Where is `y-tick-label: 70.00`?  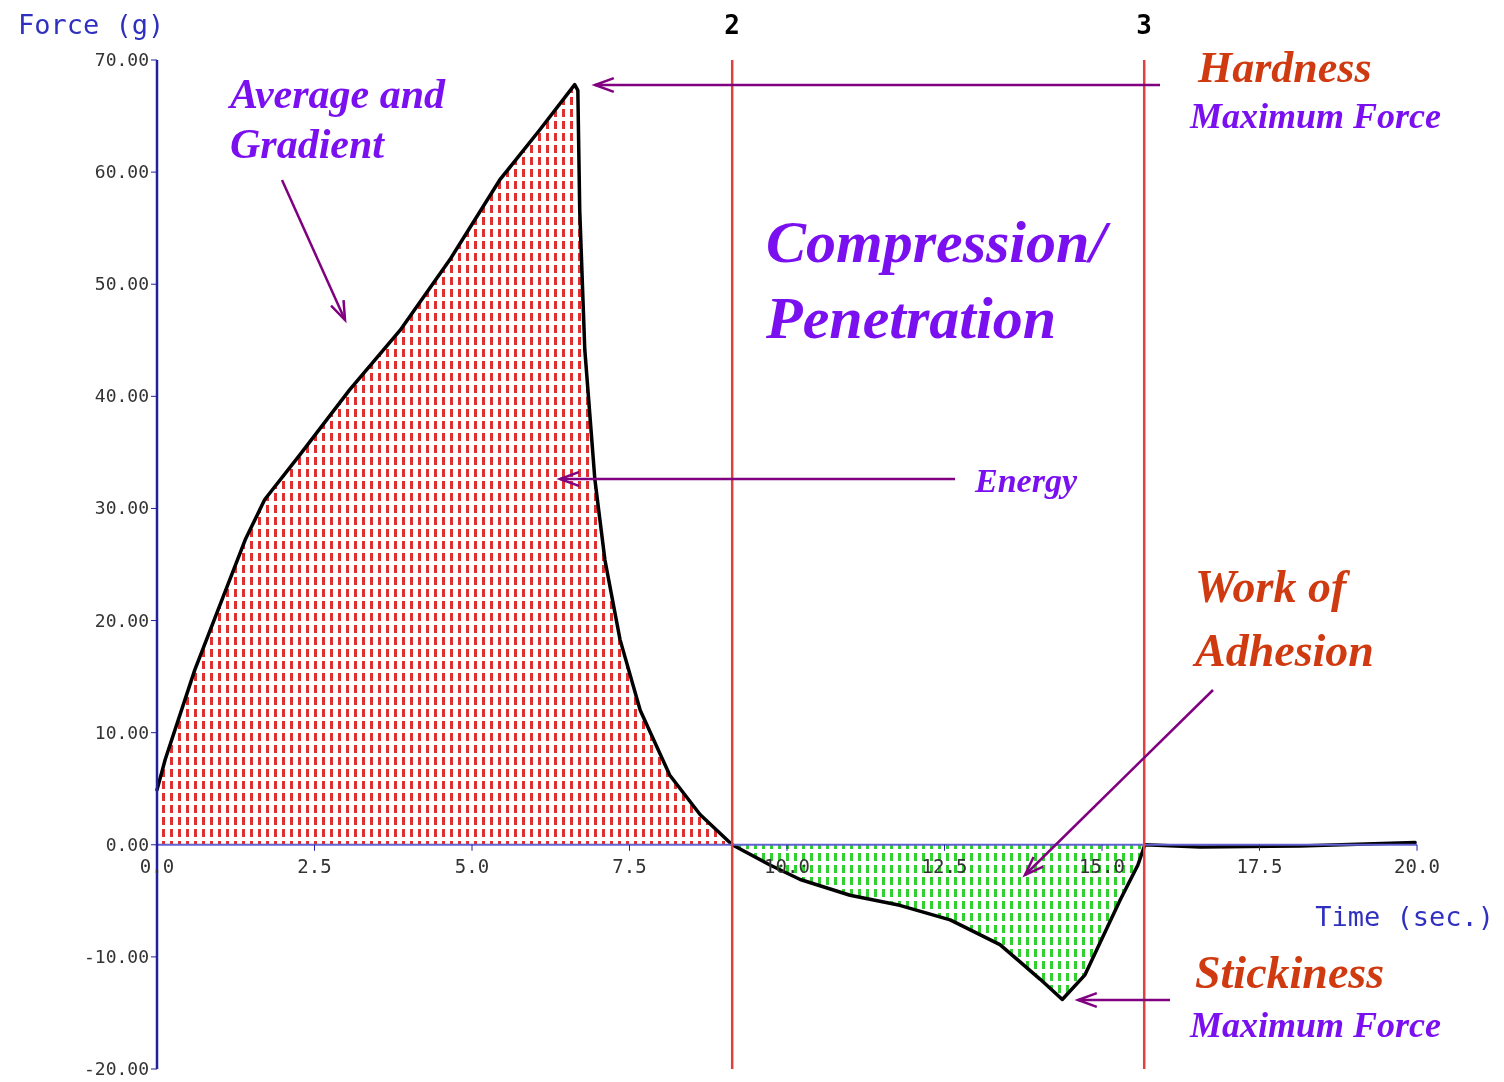
y-tick-label: 70.00 is located at coordinates (121, 59).